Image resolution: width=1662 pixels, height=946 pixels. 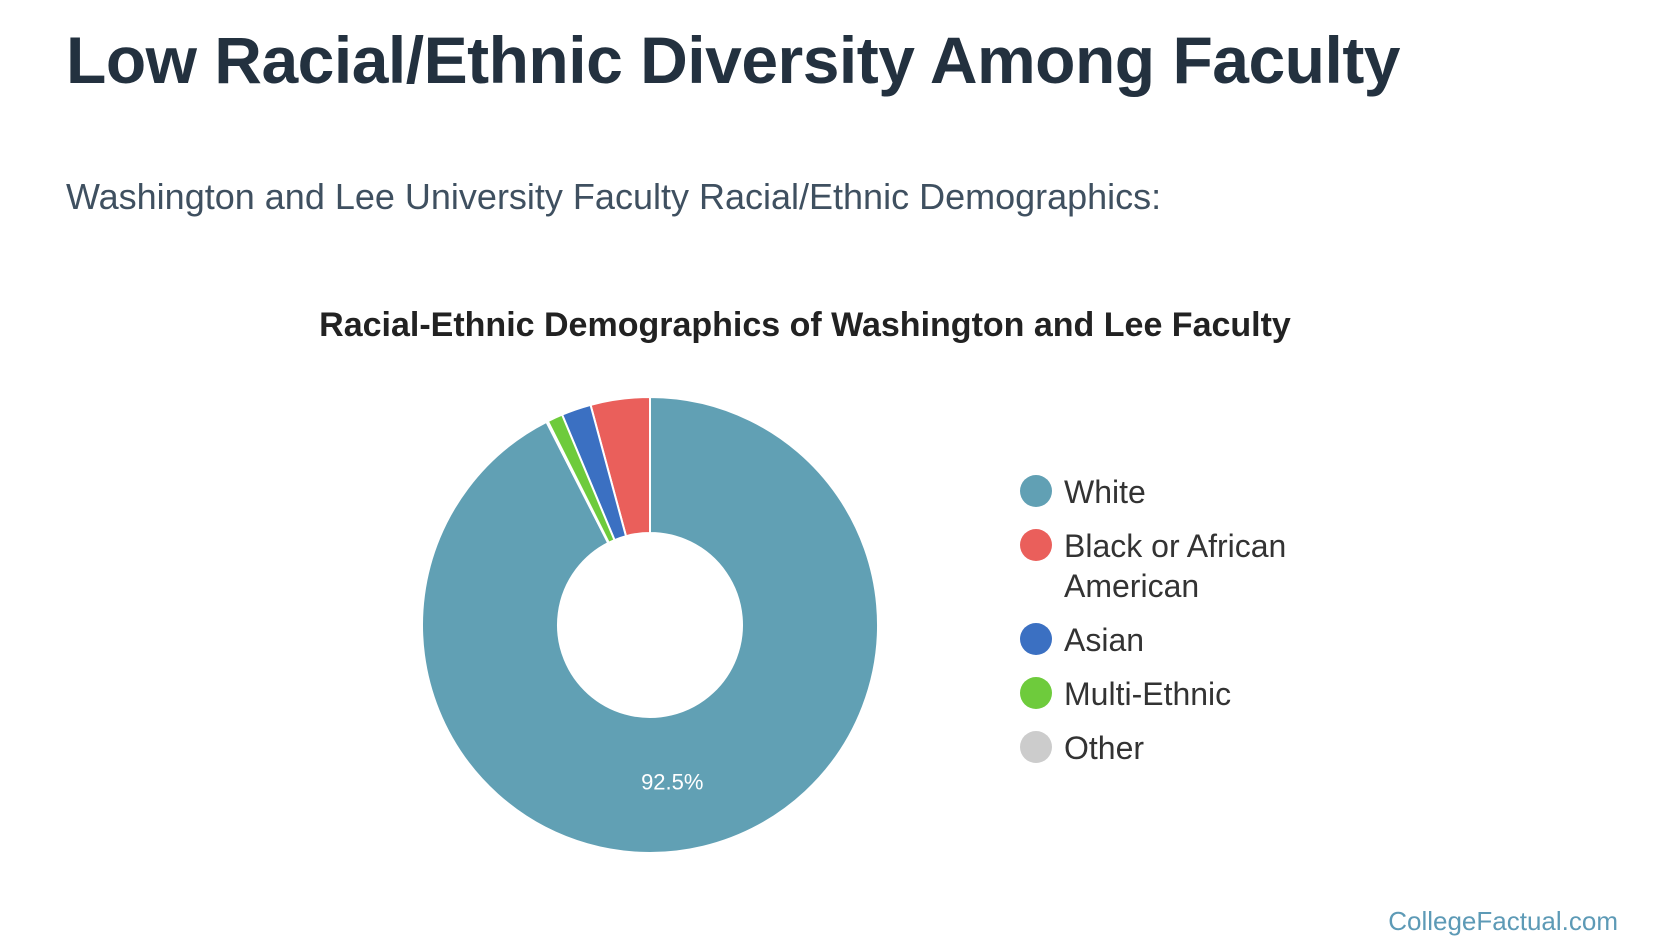 What do you see at coordinates (1148, 694) in the screenshot?
I see `legend-label-multi-ethnic: Multi-Ethnic` at bounding box center [1148, 694].